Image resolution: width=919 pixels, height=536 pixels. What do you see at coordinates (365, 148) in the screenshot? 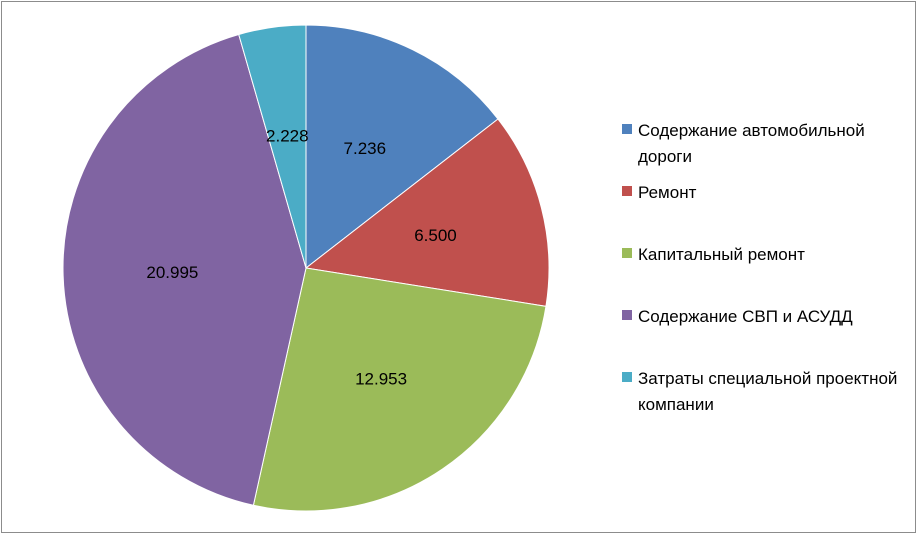
I see `data-label-1: 7.236` at bounding box center [365, 148].